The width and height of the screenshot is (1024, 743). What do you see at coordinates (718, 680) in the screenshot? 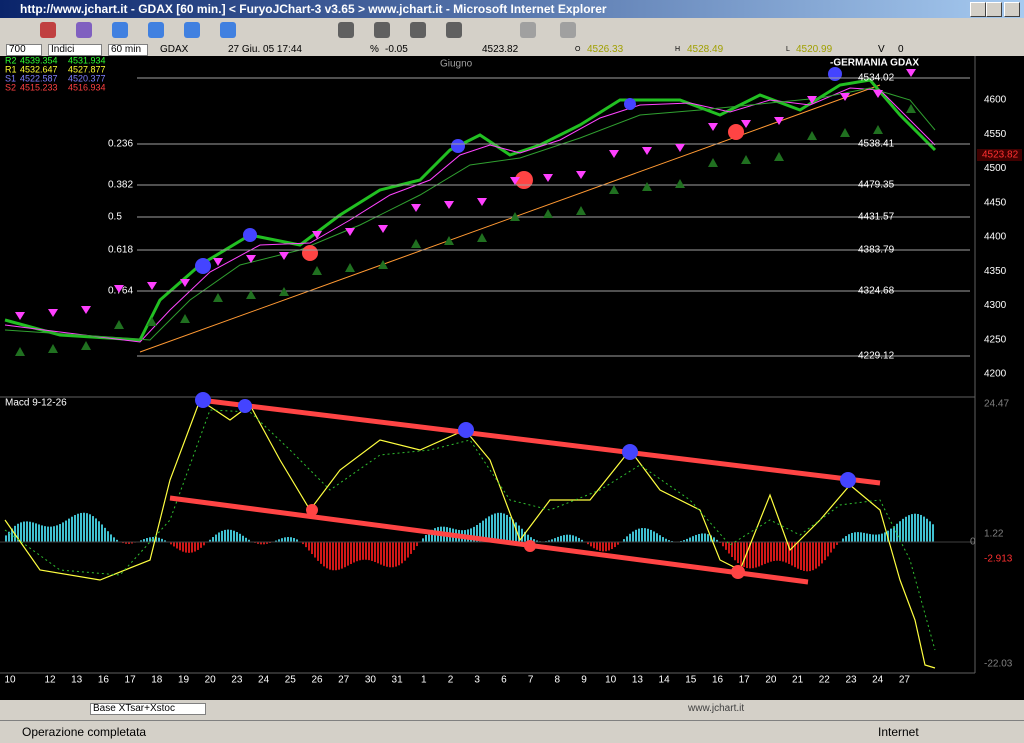
I see `date-label: 16` at bounding box center [718, 680].